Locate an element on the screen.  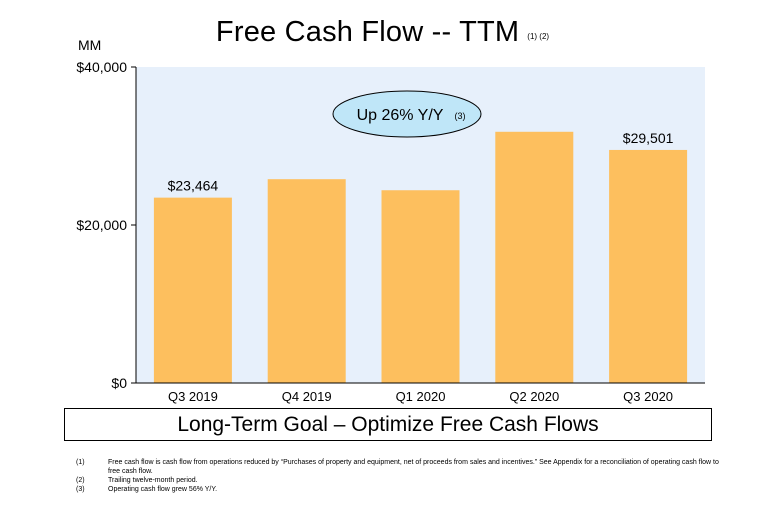
footnote-row: (2) Trailing twelve-month period. is located at coordinates (401, 480).